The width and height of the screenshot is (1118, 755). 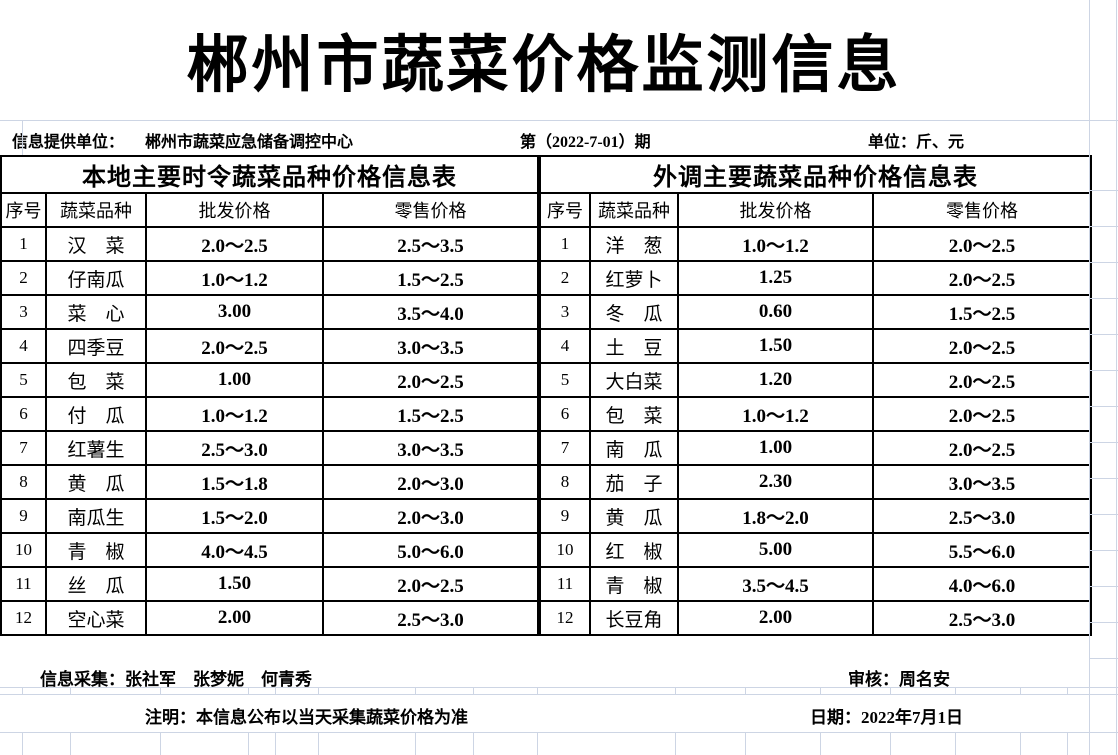 I want to click on col-header-vegetable: 蔬菜品种, so click(x=634, y=210).